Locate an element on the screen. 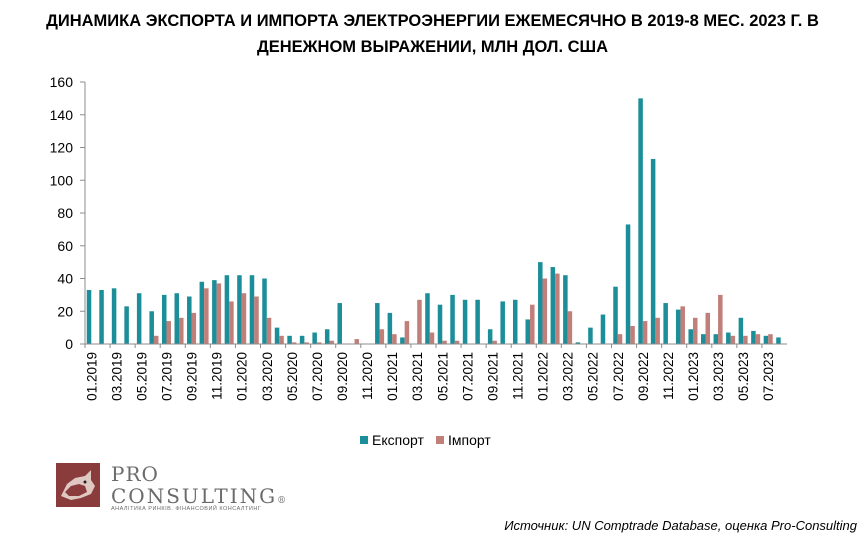 The height and width of the screenshot is (539, 865). x-tick-label: 03.2021 is located at coordinates (417, 376).